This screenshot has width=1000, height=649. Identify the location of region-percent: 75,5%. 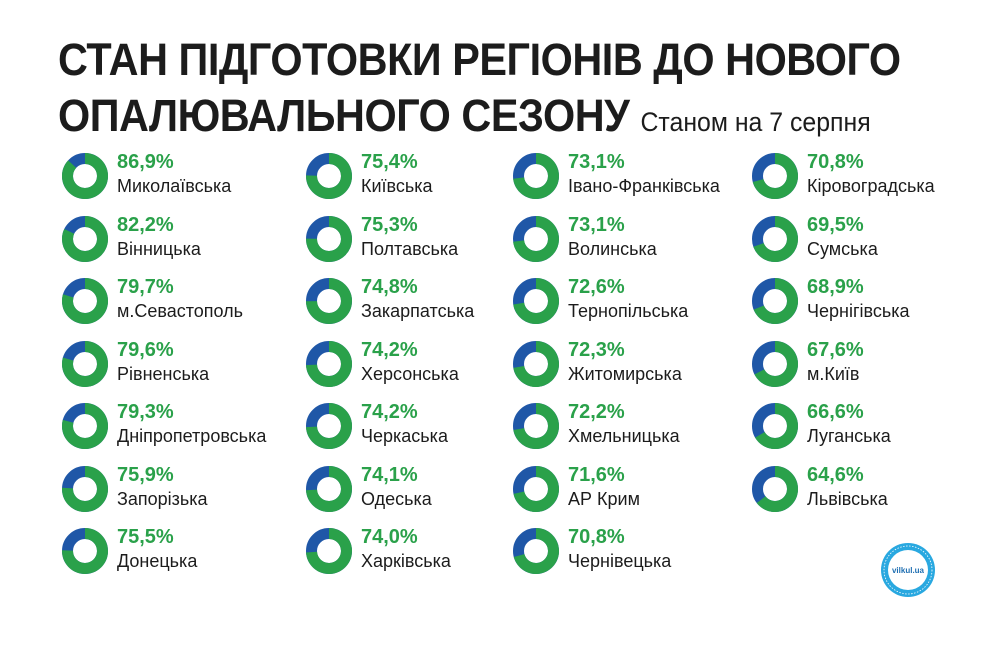
(145, 537).